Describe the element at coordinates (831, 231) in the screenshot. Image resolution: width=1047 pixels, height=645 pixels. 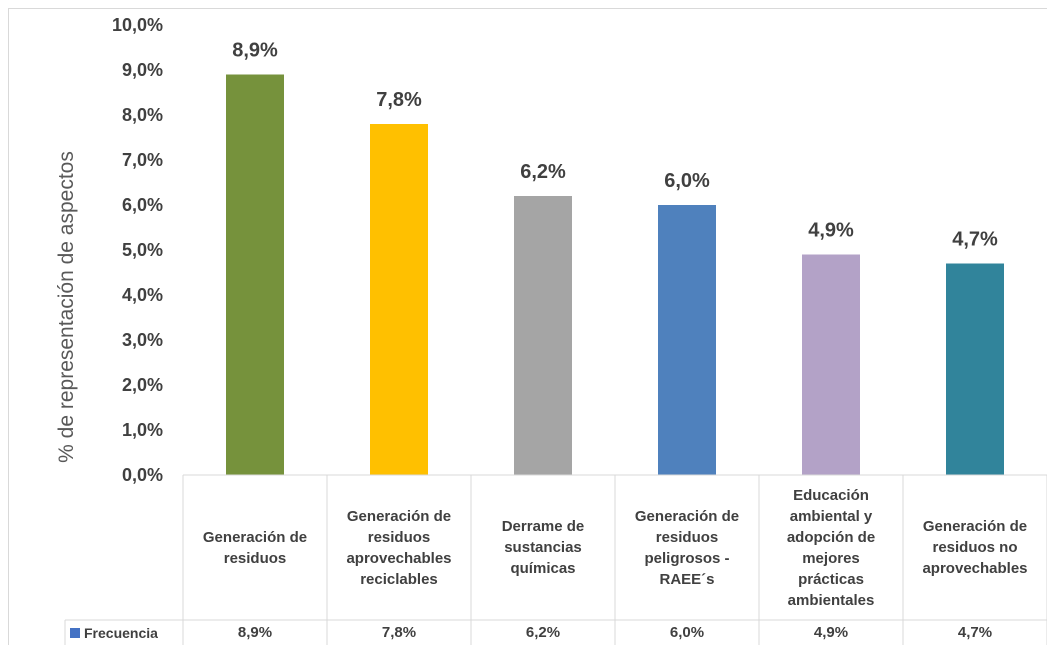
I see `data-label: 4,9%` at that location.